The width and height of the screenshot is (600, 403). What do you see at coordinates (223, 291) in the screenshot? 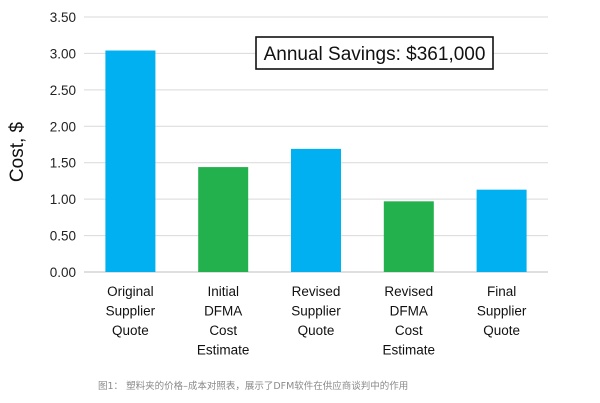
I see `x-category-label: Initial` at bounding box center [223, 291].